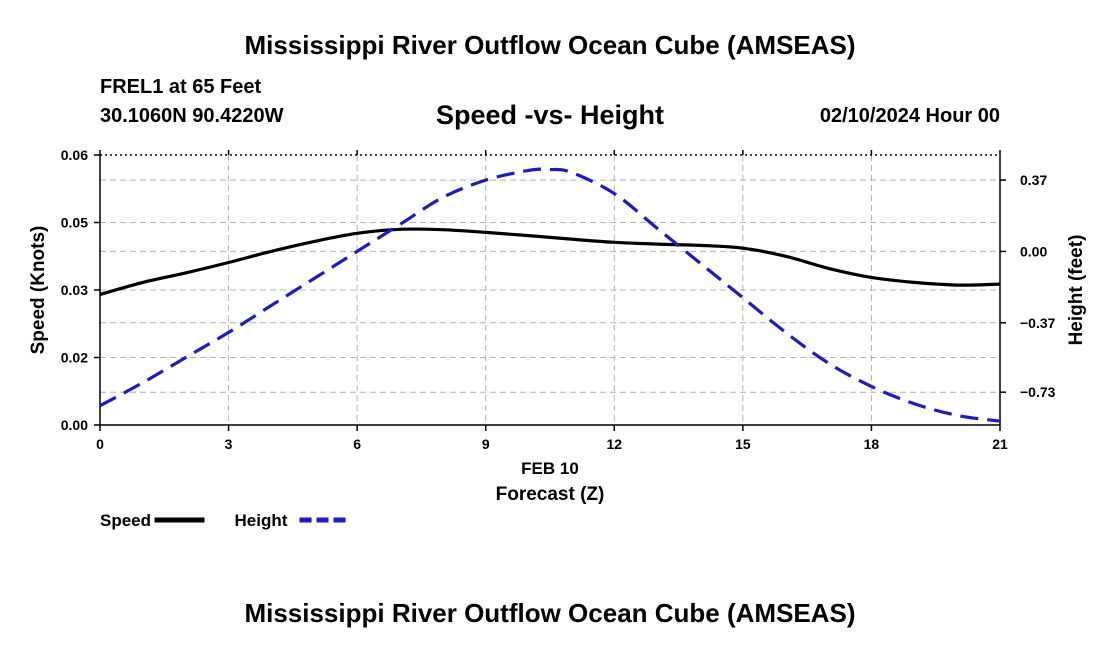 This screenshot has width=1100, height=650. What do you see at coordinates (486, 444) in the screenshot?
I see `x-tick-label: 9` at bounding box center [486, 444].